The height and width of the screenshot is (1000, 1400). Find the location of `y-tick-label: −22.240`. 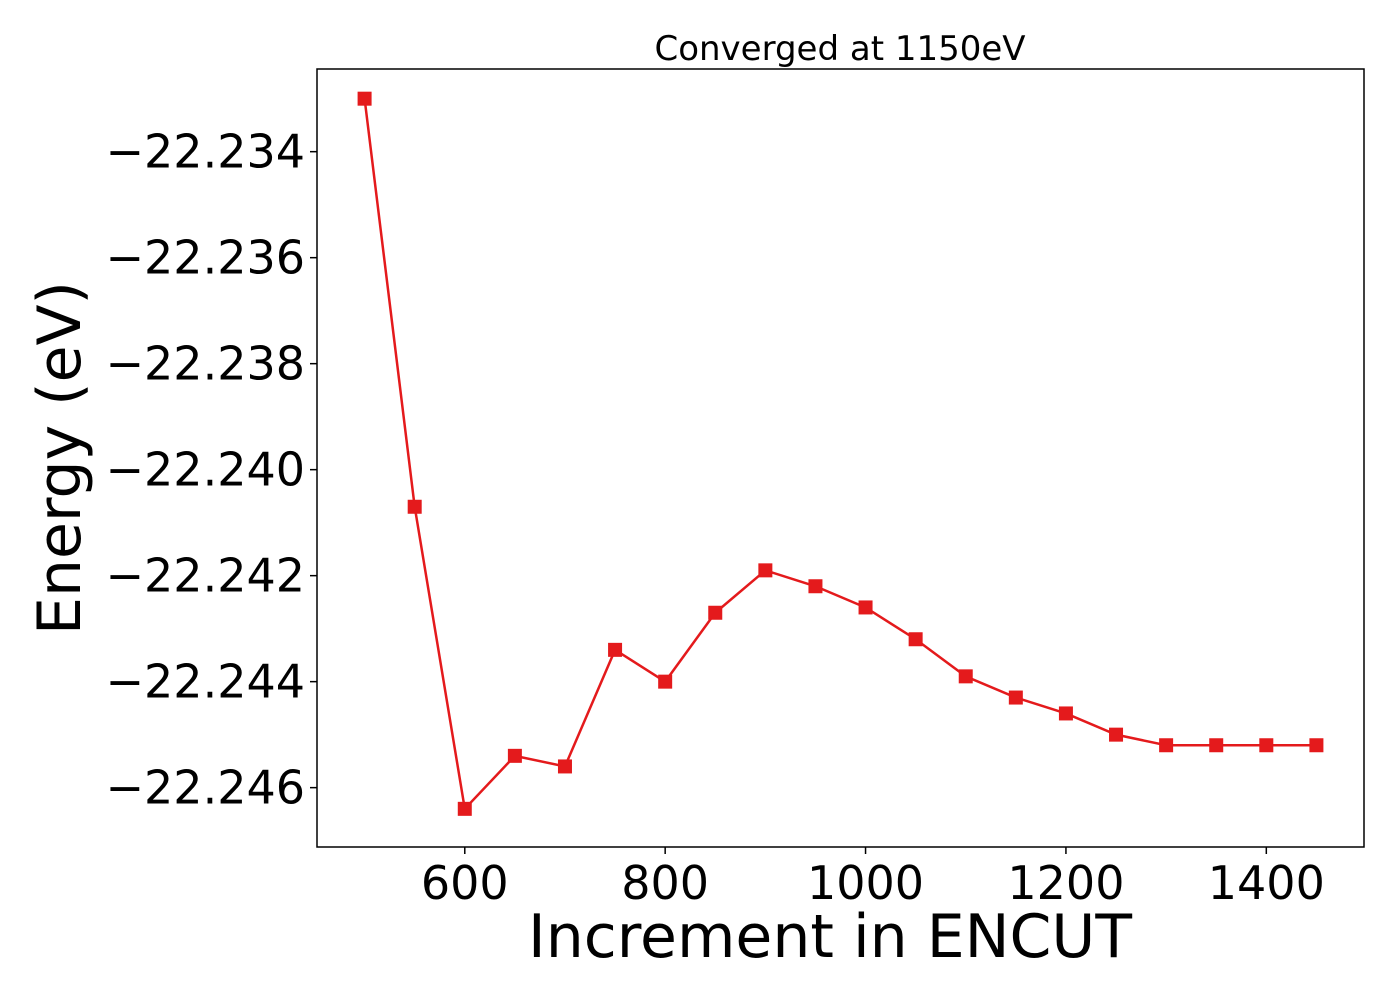

y-tick-label: −22.240 is located at coordinates (206, 470).